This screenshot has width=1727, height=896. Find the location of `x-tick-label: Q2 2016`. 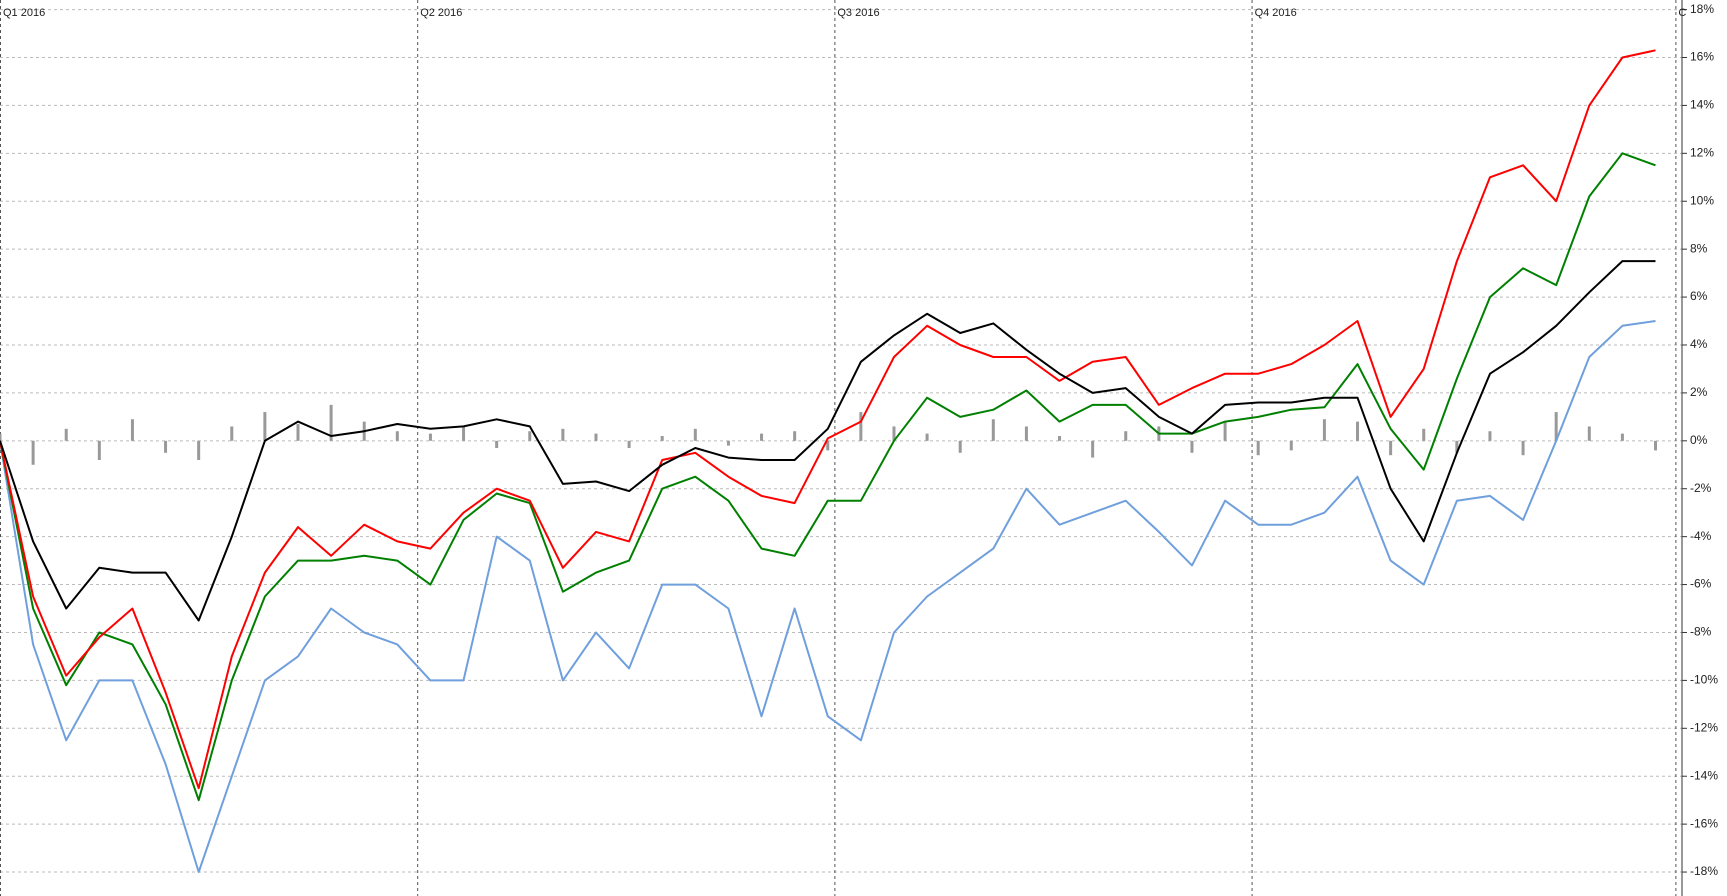

x-tick-label: Q2 2016 is located at coordinates (441, 13).